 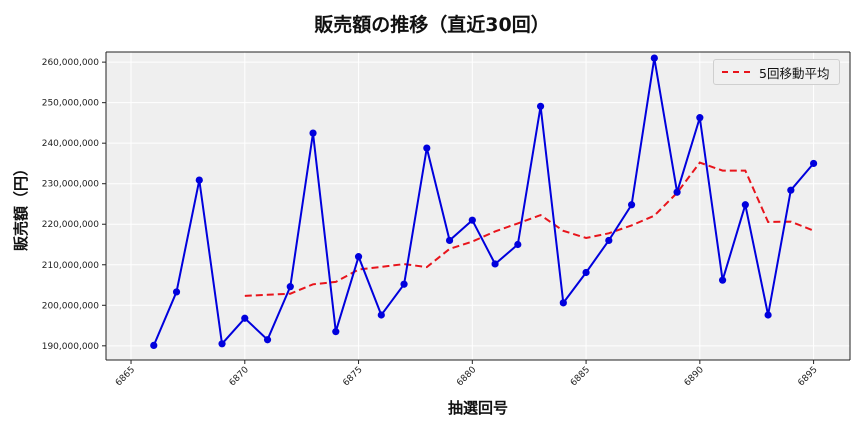 What do you see at coordinates (794, 73) in the screenshot?
I see `legend-label: 5回移動平均` at bounding box center [794, 73].